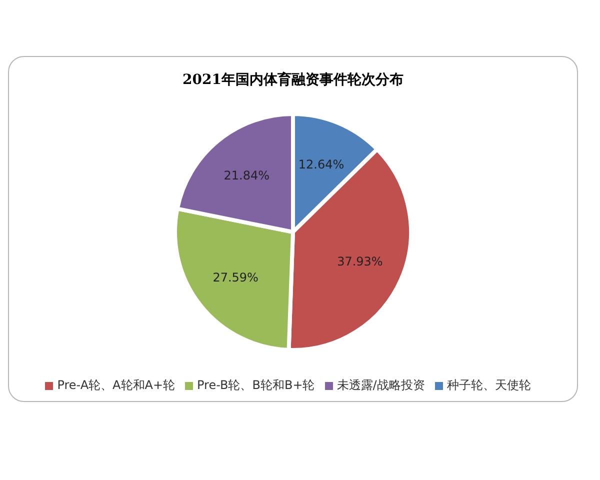  I want to click on legend-label: 未透露/战略投资, so click(380, 385).